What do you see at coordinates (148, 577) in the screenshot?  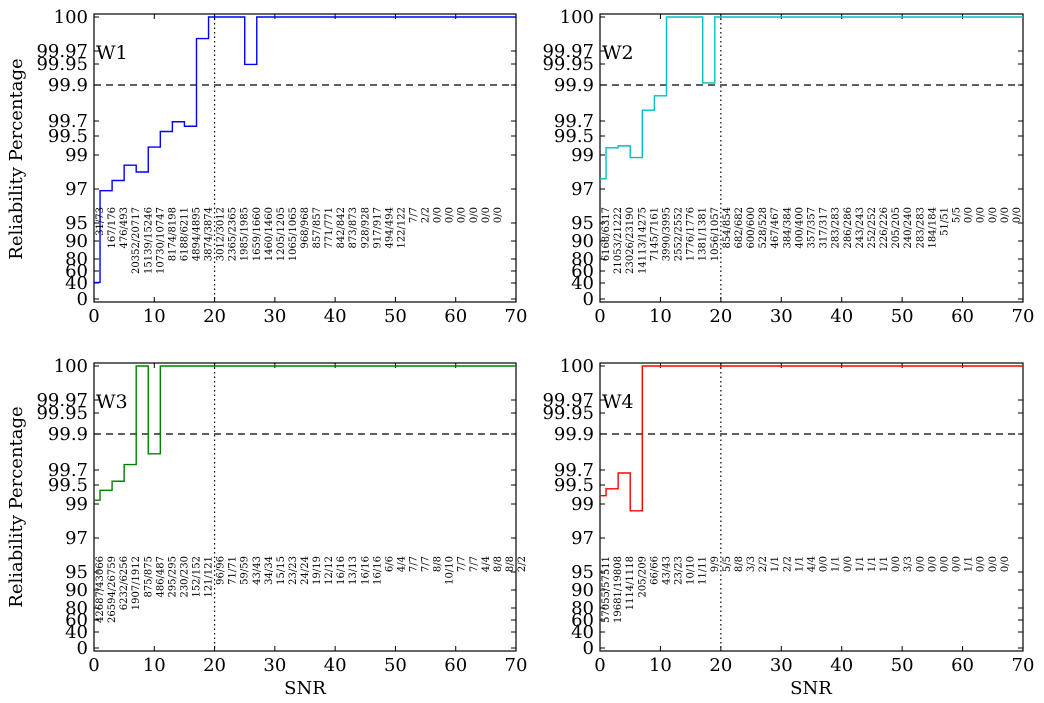 I see `count-annotation: 875/875` at bounding box center [148, 577].